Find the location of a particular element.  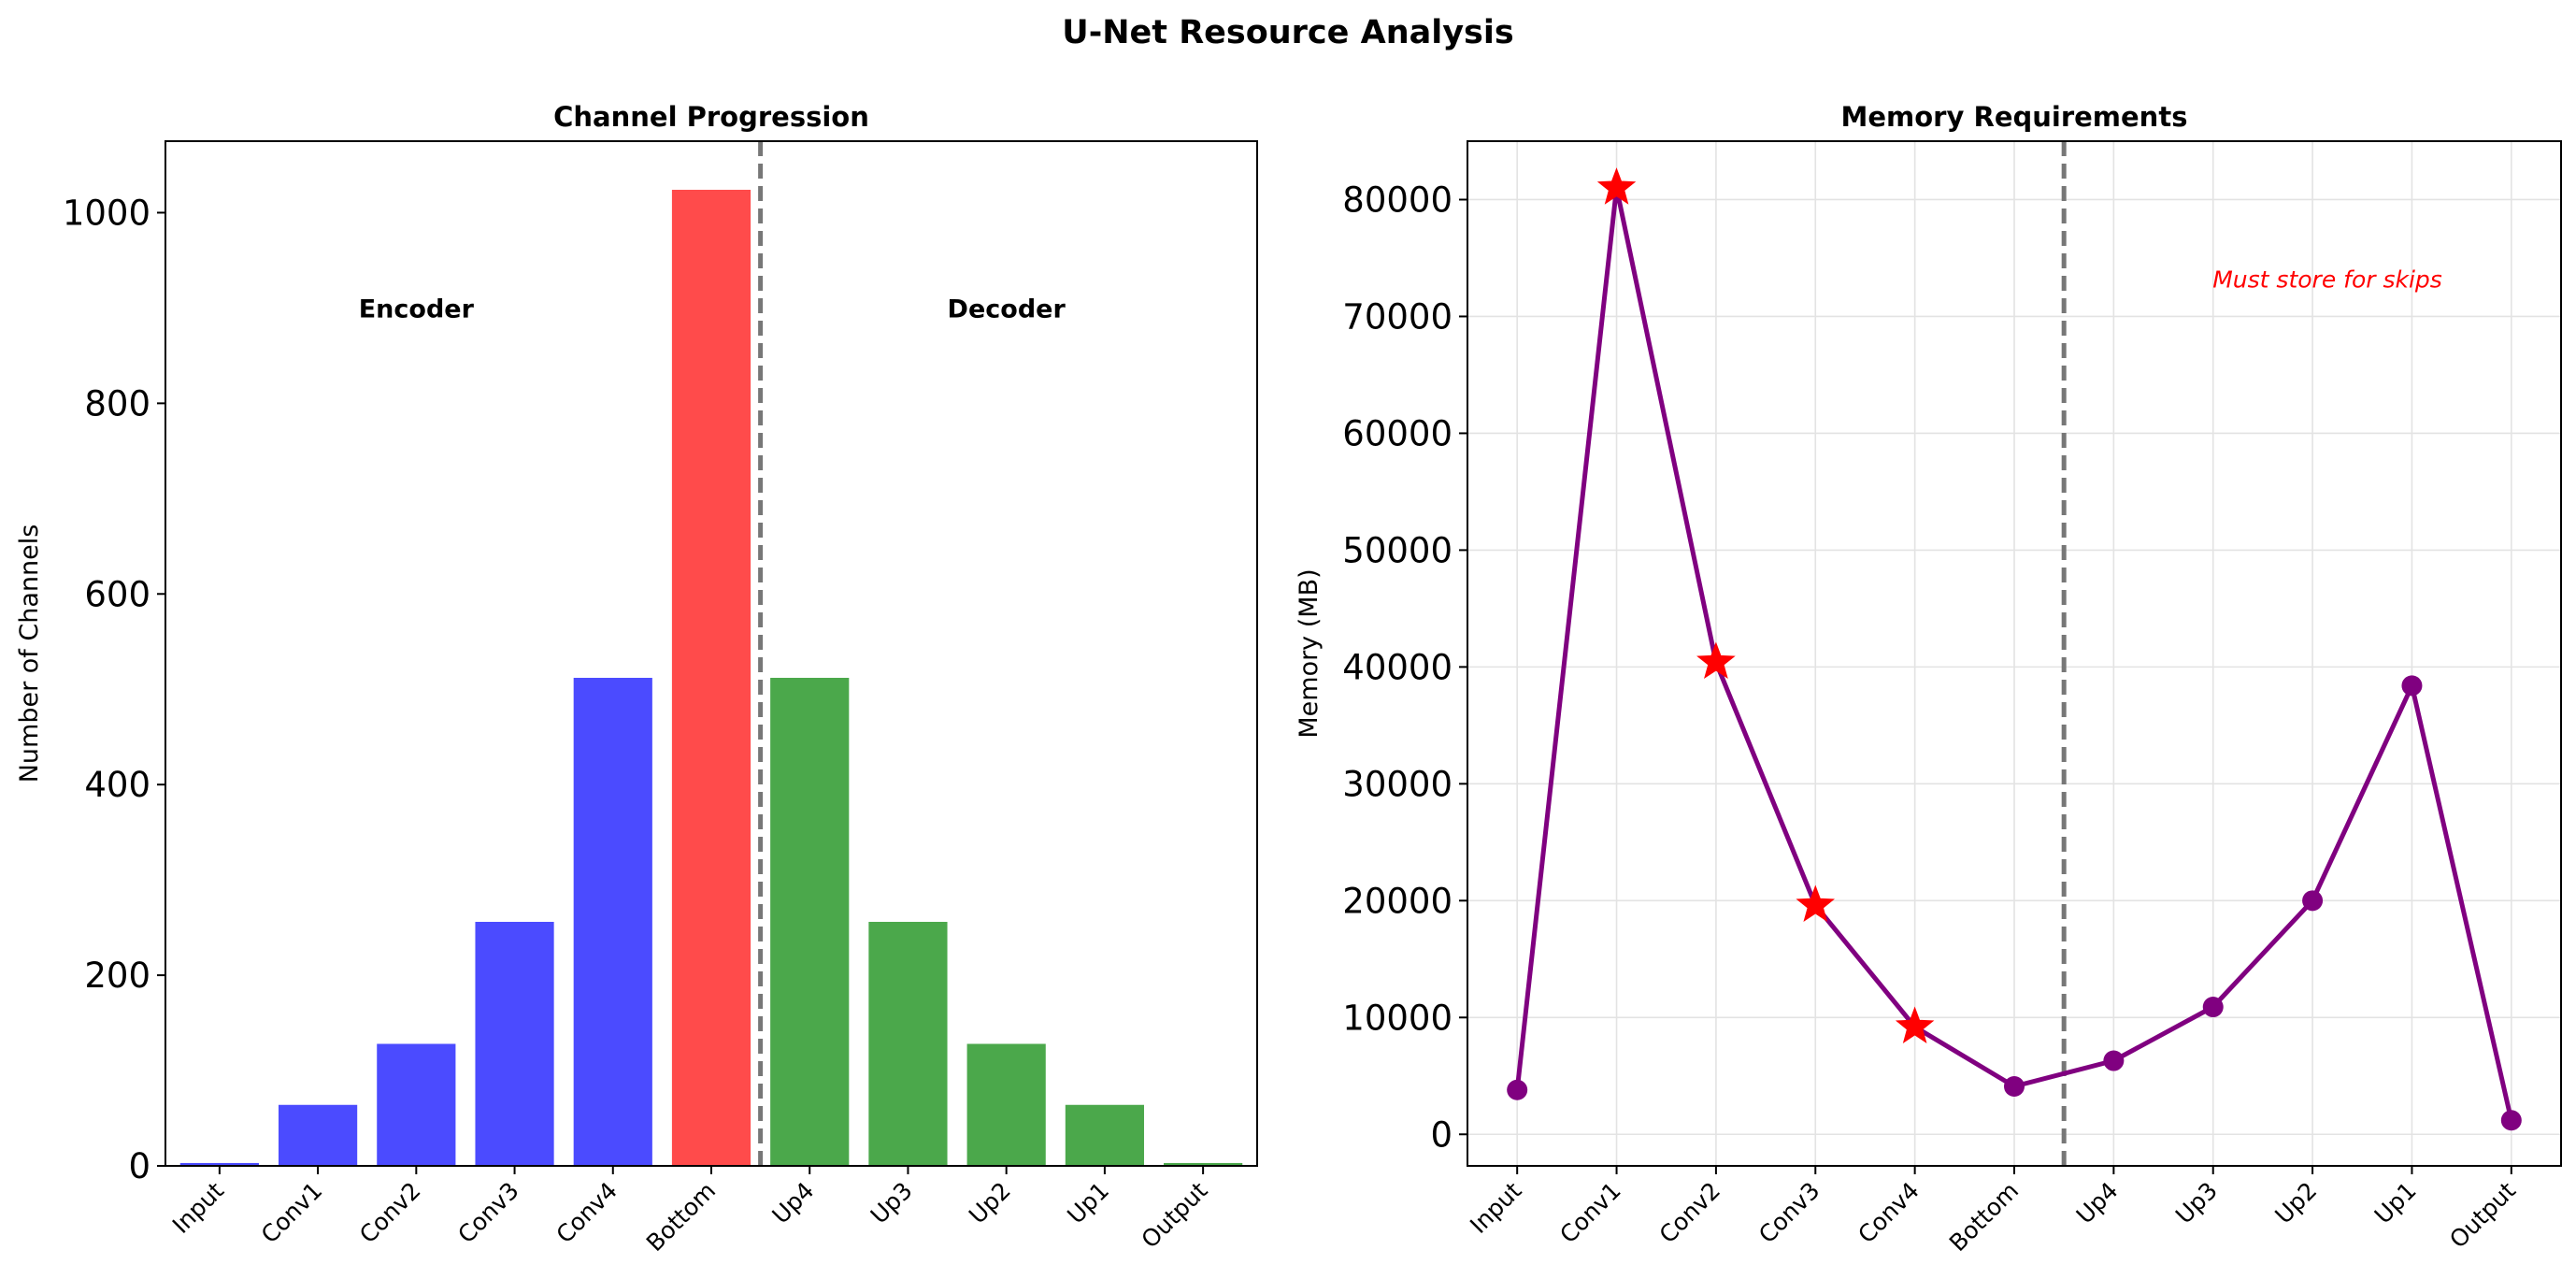

y-tick-label: 60000 is located at coordinates (1397, 433).